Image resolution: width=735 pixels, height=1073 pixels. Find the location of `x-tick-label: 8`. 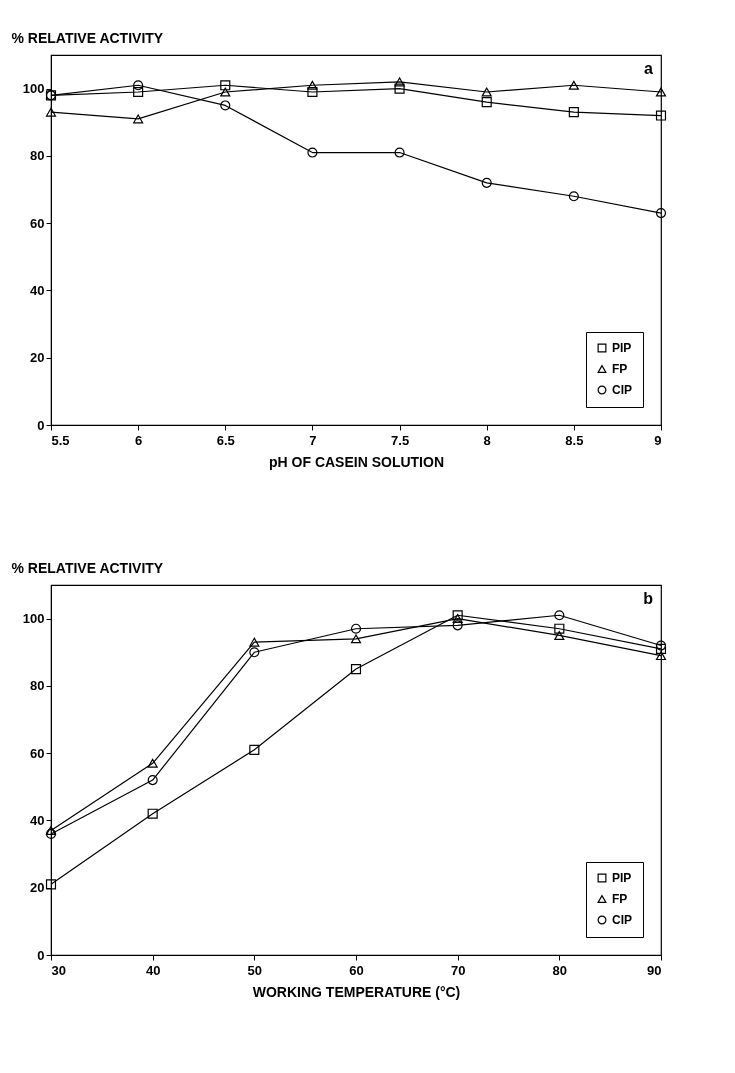

x-tick-label: 8 is located at coordinates (487, 440).